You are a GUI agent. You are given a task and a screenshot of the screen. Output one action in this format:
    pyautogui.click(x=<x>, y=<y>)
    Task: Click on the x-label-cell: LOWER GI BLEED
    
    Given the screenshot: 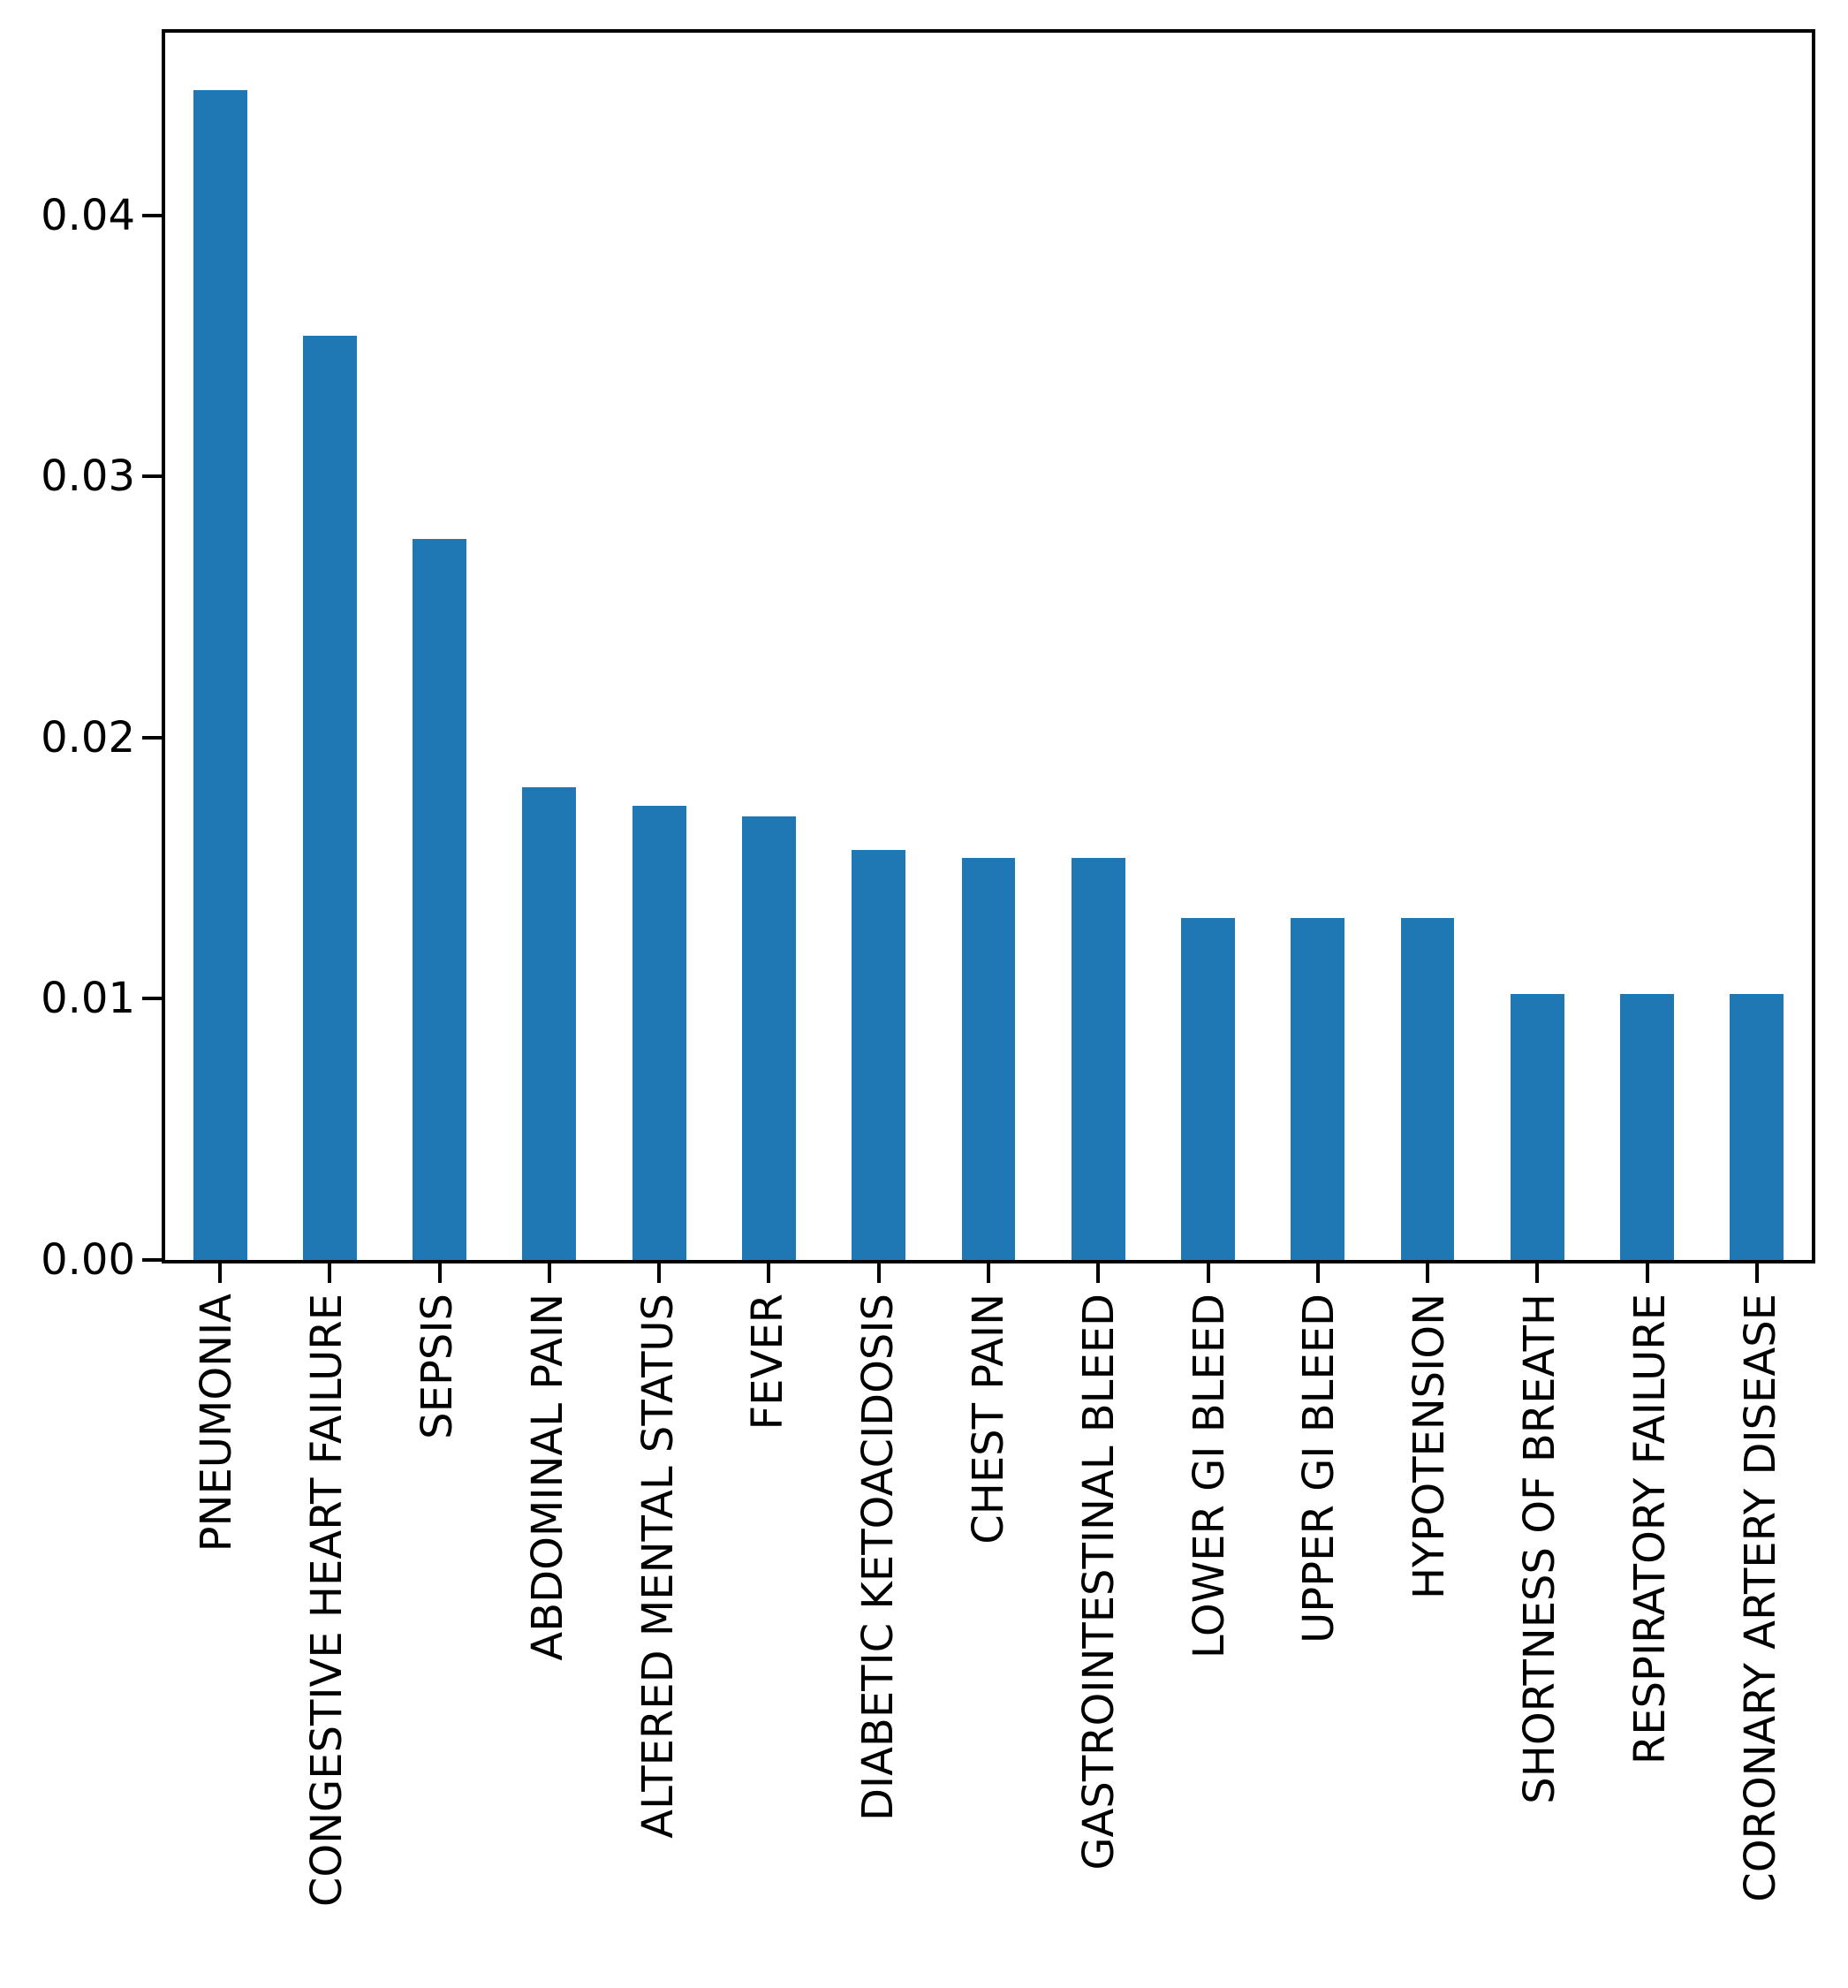 What is the action you would take?
    pyautogui.click(x=1209, y=1641)
    